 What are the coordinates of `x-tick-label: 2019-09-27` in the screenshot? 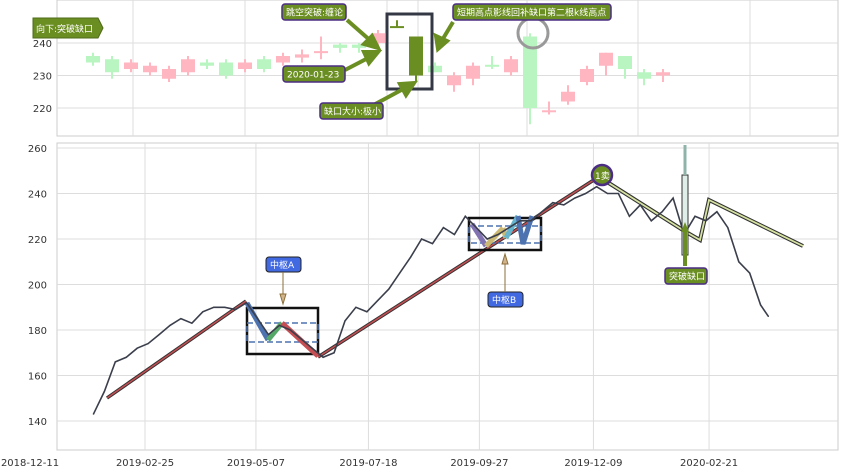 It's located at (479, 463).